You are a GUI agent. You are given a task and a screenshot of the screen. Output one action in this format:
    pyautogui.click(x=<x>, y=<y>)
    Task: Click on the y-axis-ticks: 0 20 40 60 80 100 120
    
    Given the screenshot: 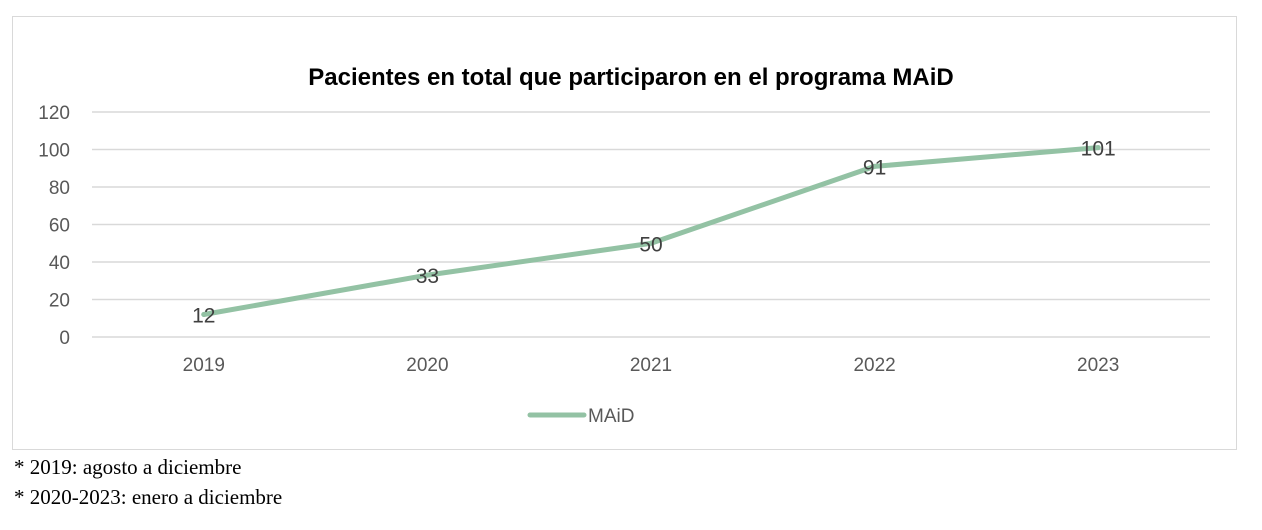 What is the action you would take?
    pyautogui.click(x=54, y=226)
    